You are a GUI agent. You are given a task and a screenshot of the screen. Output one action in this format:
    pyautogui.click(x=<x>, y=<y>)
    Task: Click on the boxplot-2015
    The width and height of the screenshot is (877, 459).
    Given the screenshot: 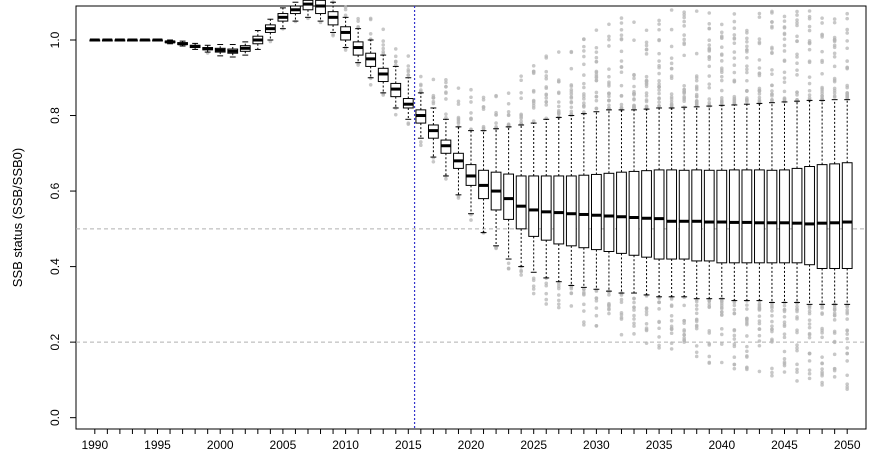 What is the action you would take?
    pyautogui.click(x=408, y=98)
    